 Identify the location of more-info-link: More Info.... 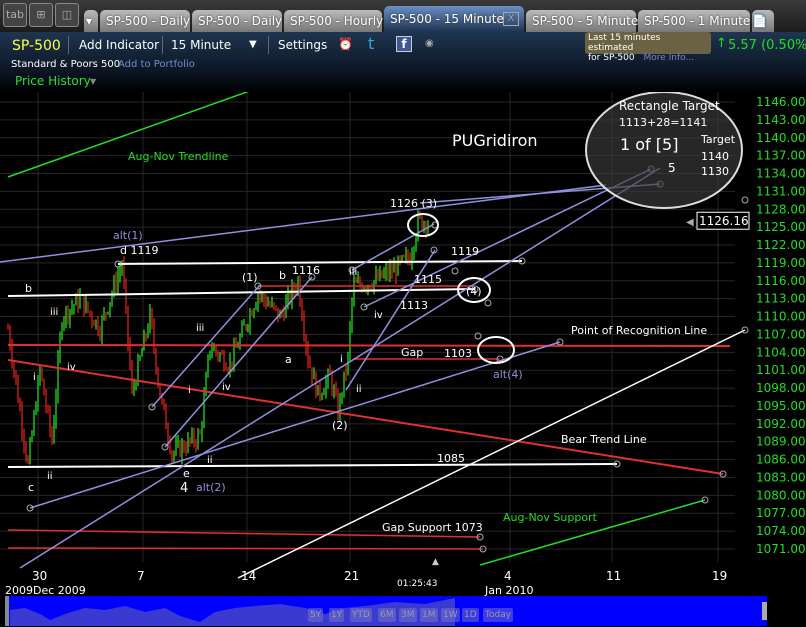
(669, 58).